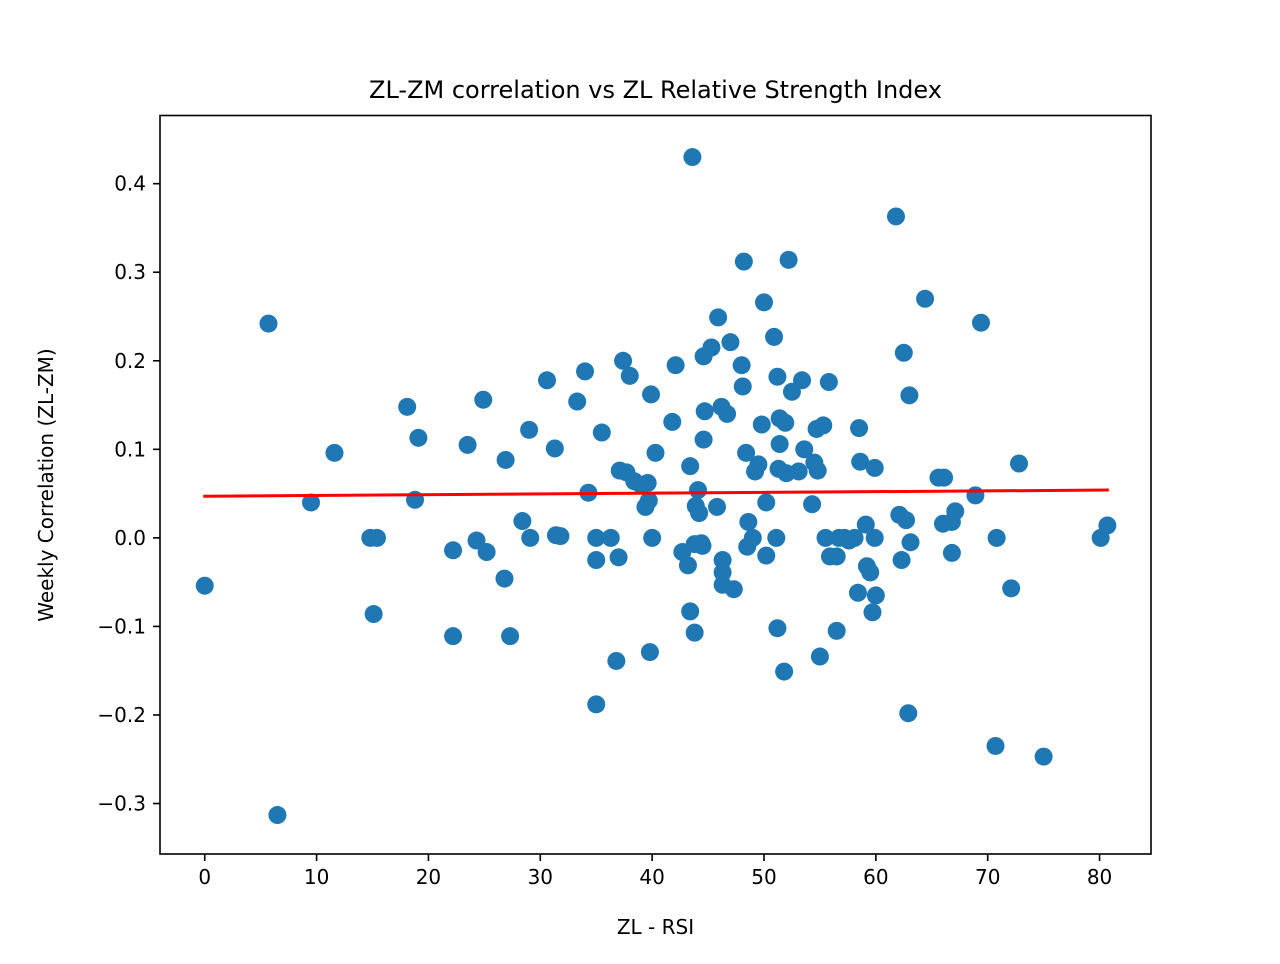  I want to click on y-tick-label: −0.1, so click(121, 626).